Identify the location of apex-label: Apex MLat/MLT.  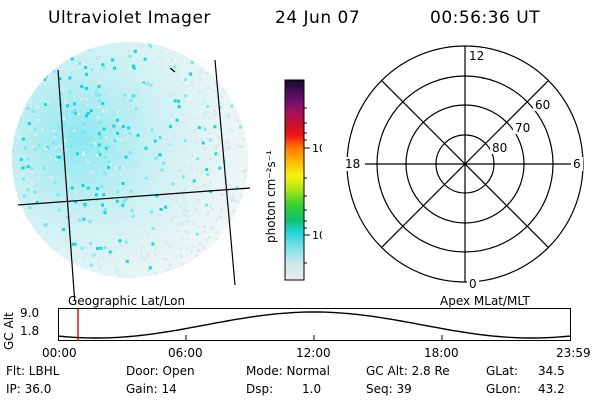
(485, 301).